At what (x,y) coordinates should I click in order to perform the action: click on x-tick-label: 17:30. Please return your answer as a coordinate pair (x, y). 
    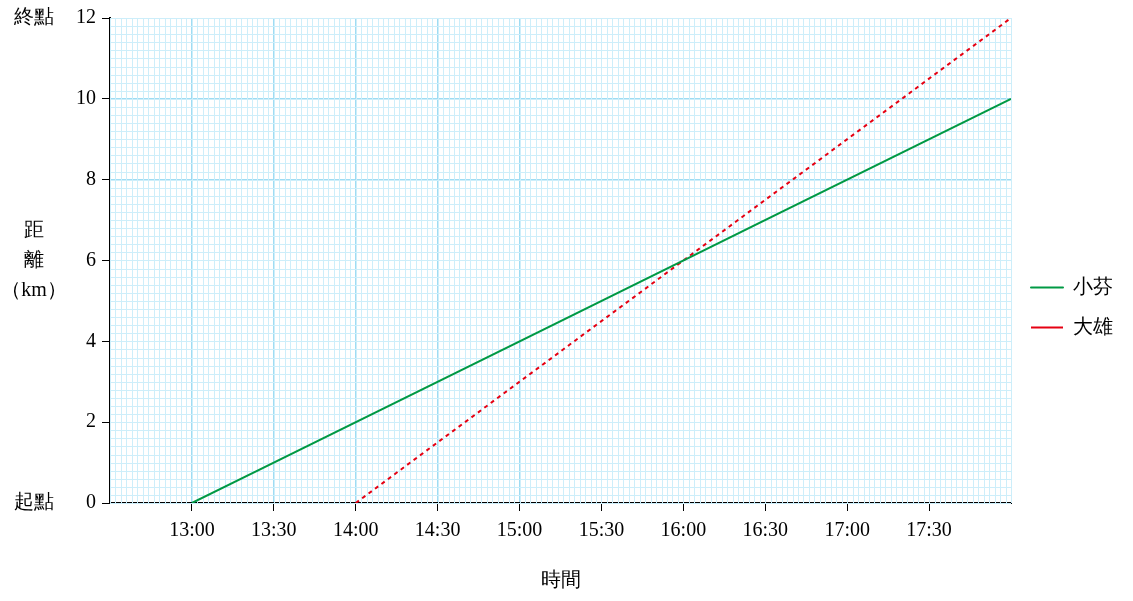
    Looking at the image, I should click on (929, 529).